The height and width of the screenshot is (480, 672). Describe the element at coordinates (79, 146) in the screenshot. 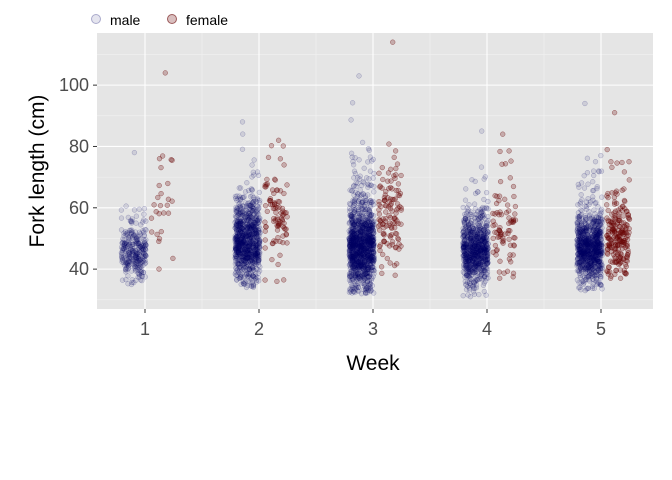

I see `y-tick-label: 80` at that location.